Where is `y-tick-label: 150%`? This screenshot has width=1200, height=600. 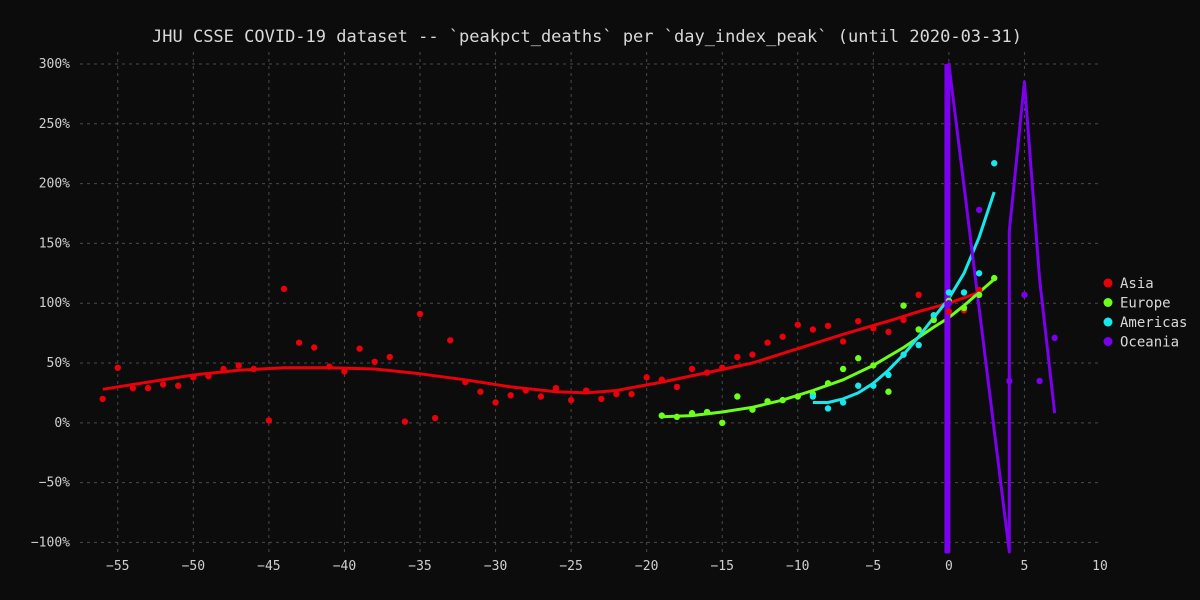 y-tick-label: 150% is located at coordinates (54, 243).